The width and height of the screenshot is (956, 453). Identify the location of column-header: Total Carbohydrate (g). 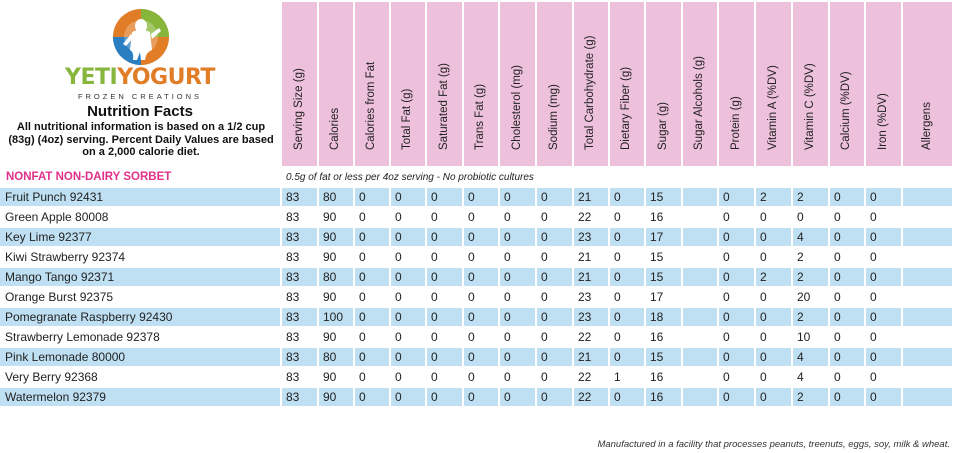
(591, 84).